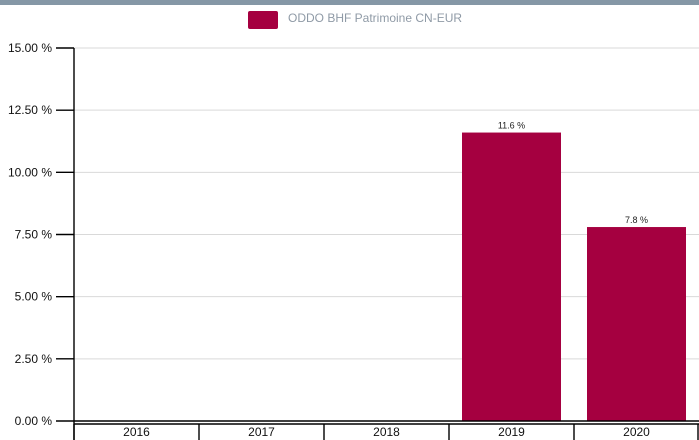  I want to click on y-tick-label: 10.00 %, so click(30, 172).